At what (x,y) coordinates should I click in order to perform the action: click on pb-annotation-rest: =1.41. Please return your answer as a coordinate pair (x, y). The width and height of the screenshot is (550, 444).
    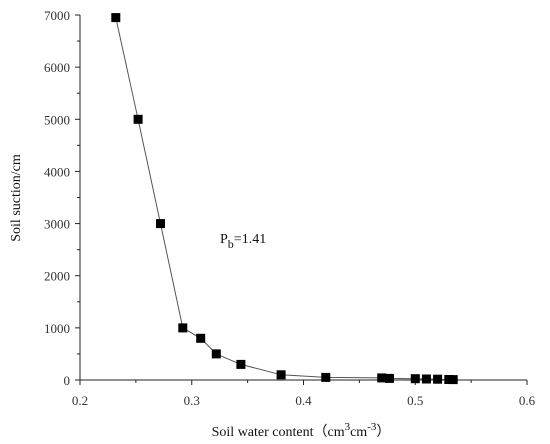
    Looking at the image, I should click on (250, 239).